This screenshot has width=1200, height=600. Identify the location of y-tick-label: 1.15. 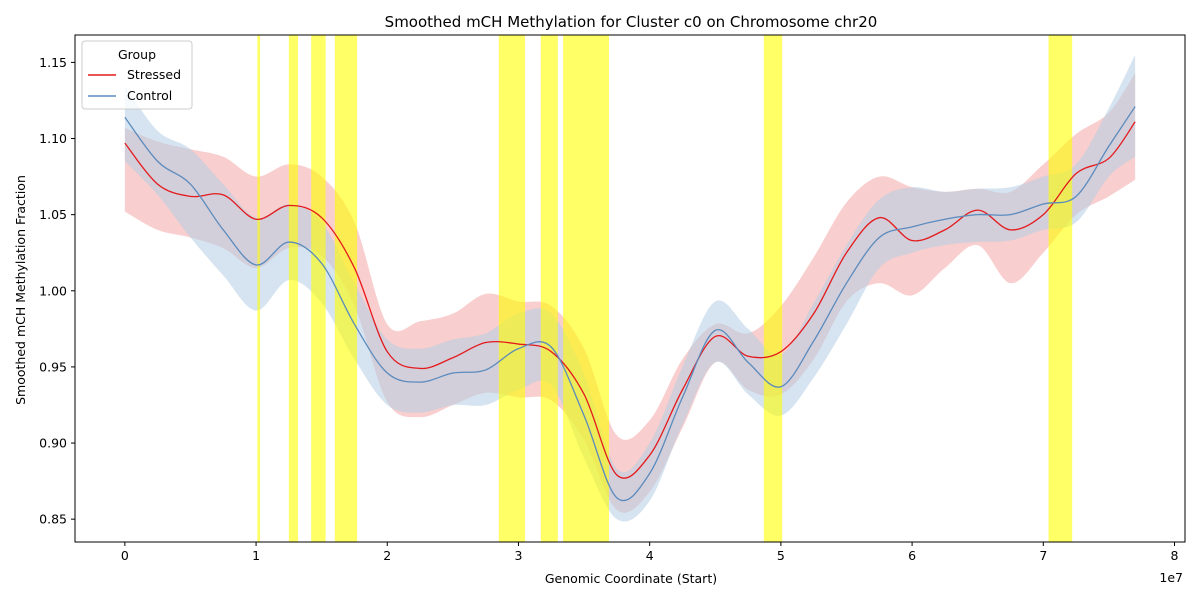
(53, 62).